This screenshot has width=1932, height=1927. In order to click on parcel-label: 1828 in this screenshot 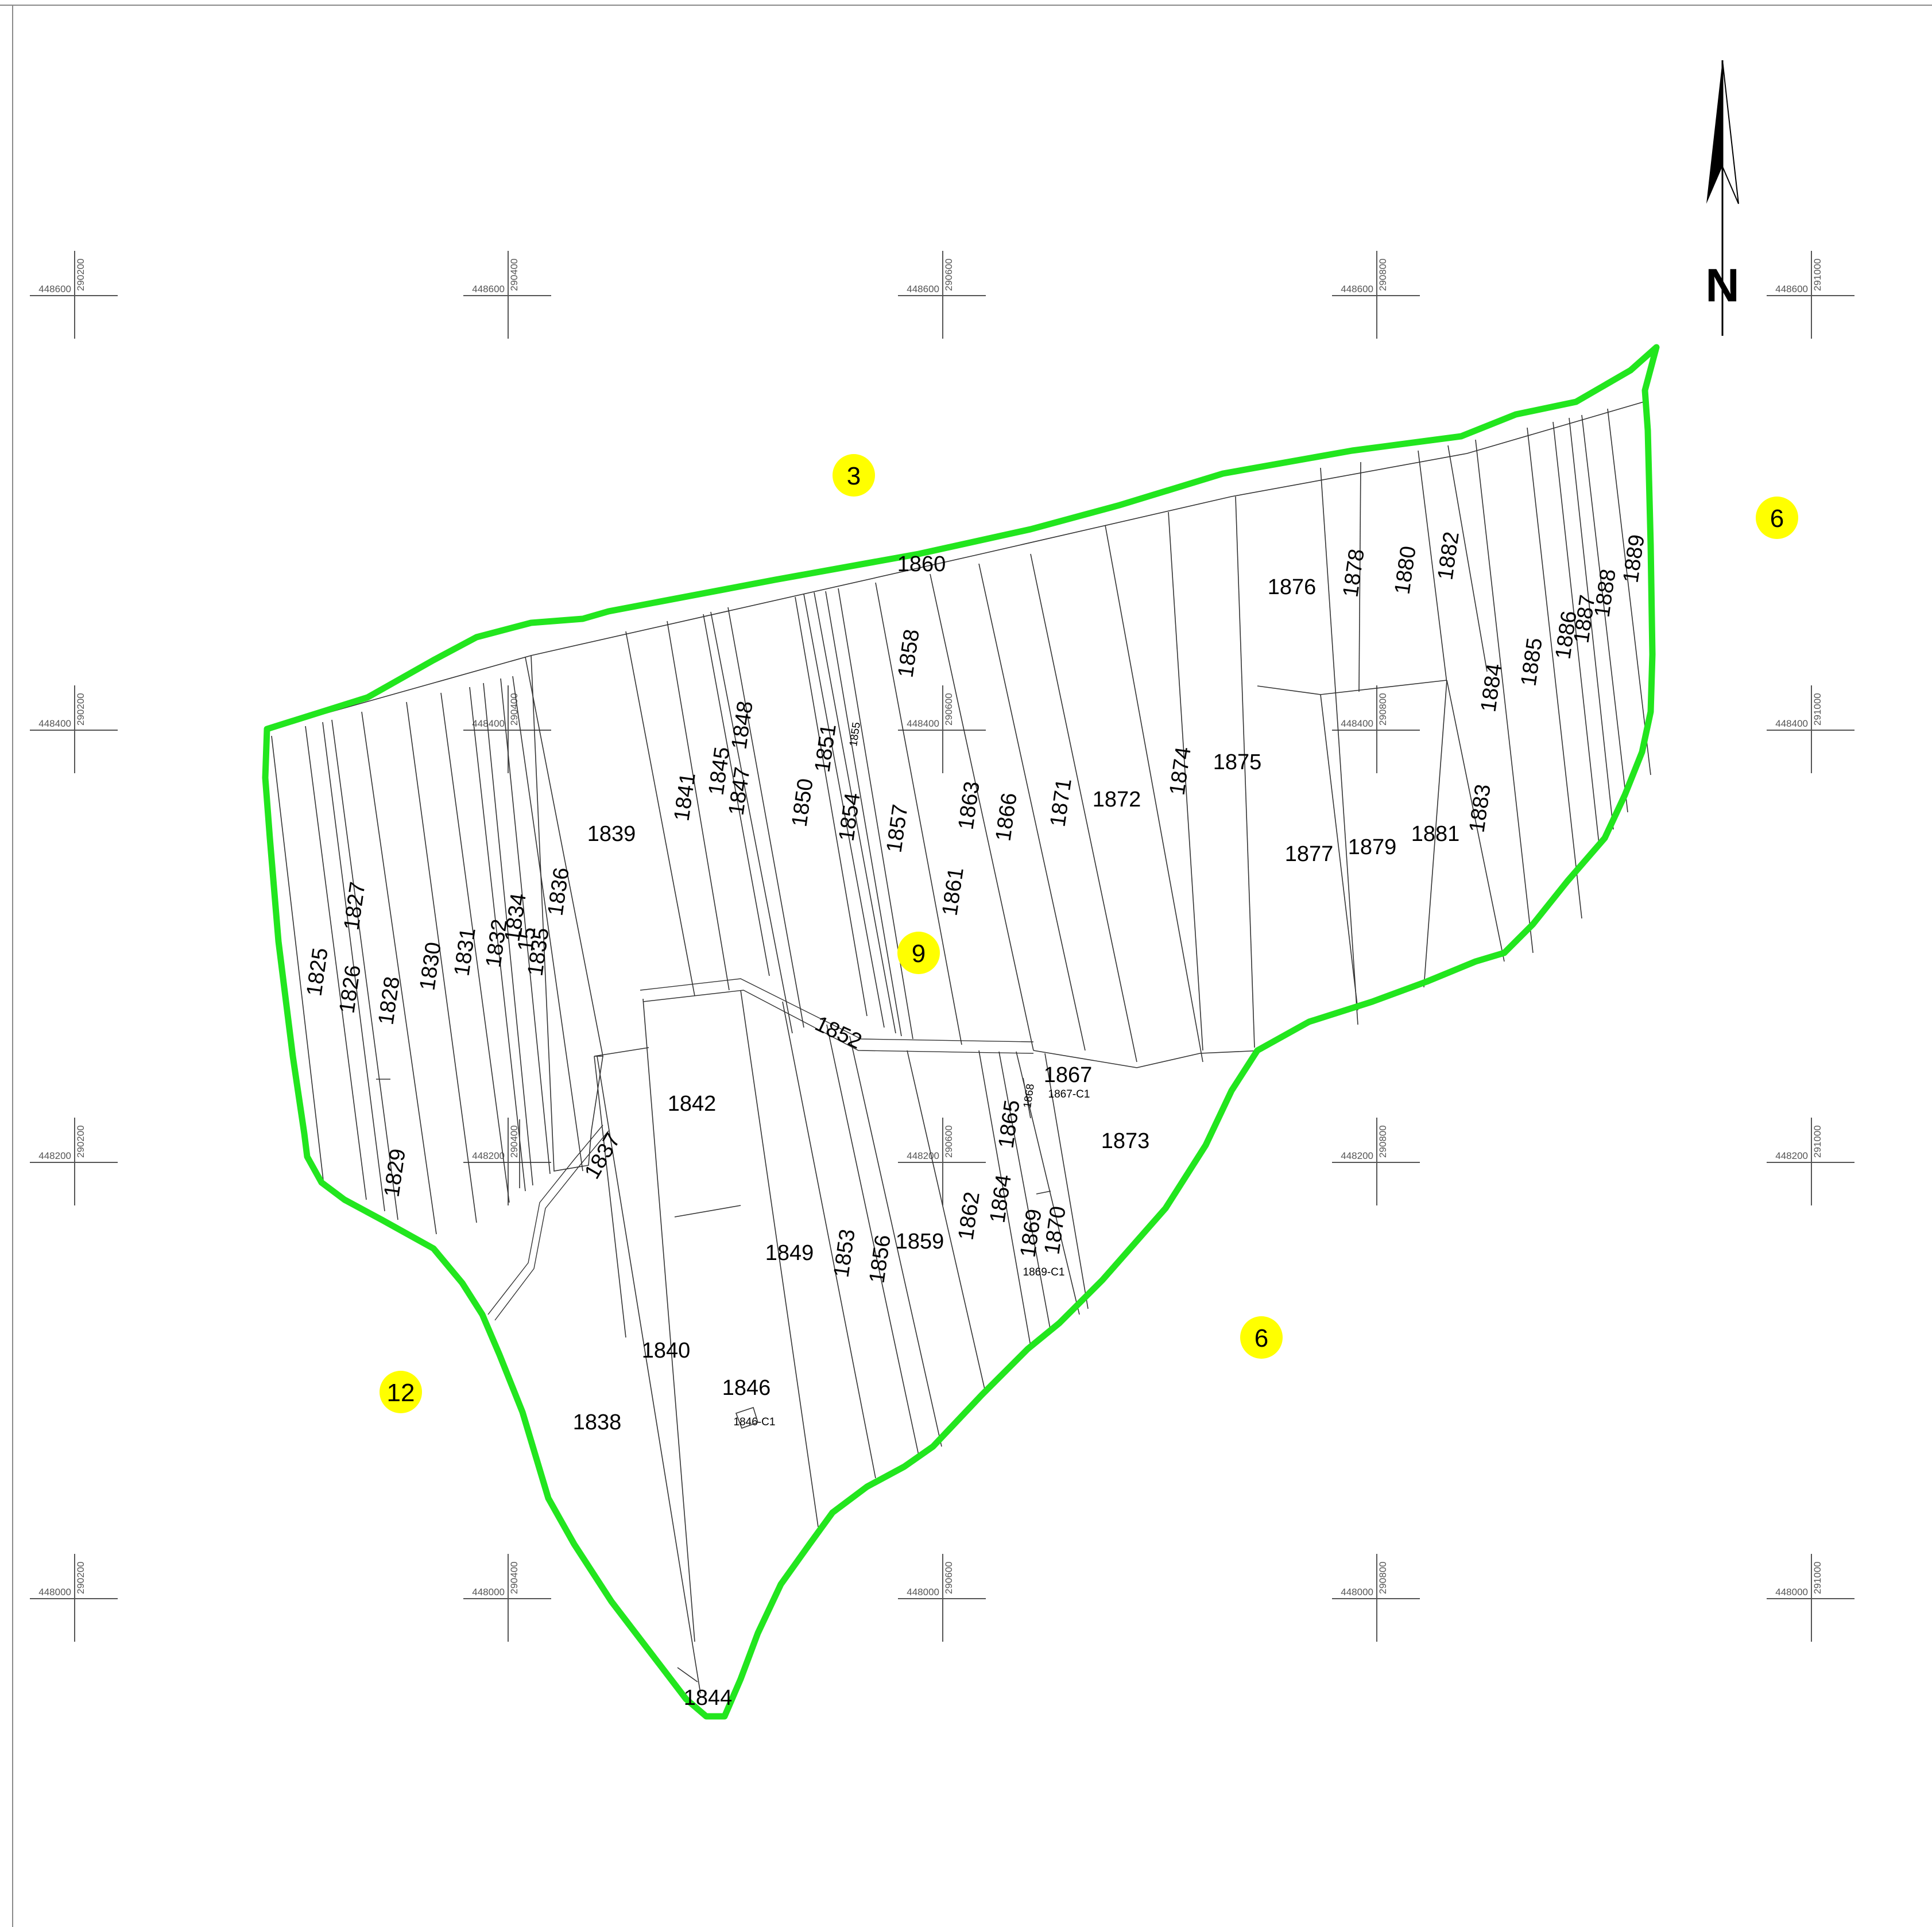, I will do `click(389, 1001)`.